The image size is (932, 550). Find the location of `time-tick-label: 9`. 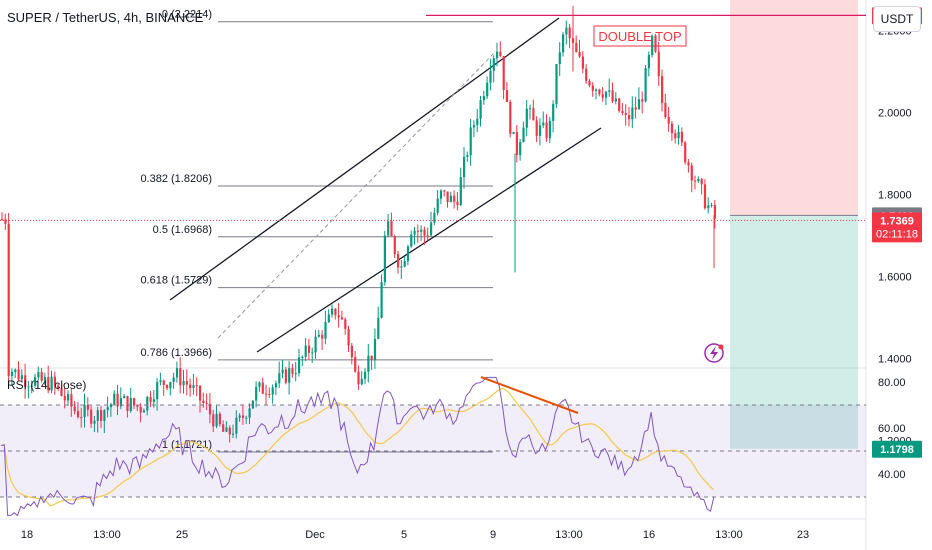

time-tick-label: 9 is located at coordinates (493, 535).